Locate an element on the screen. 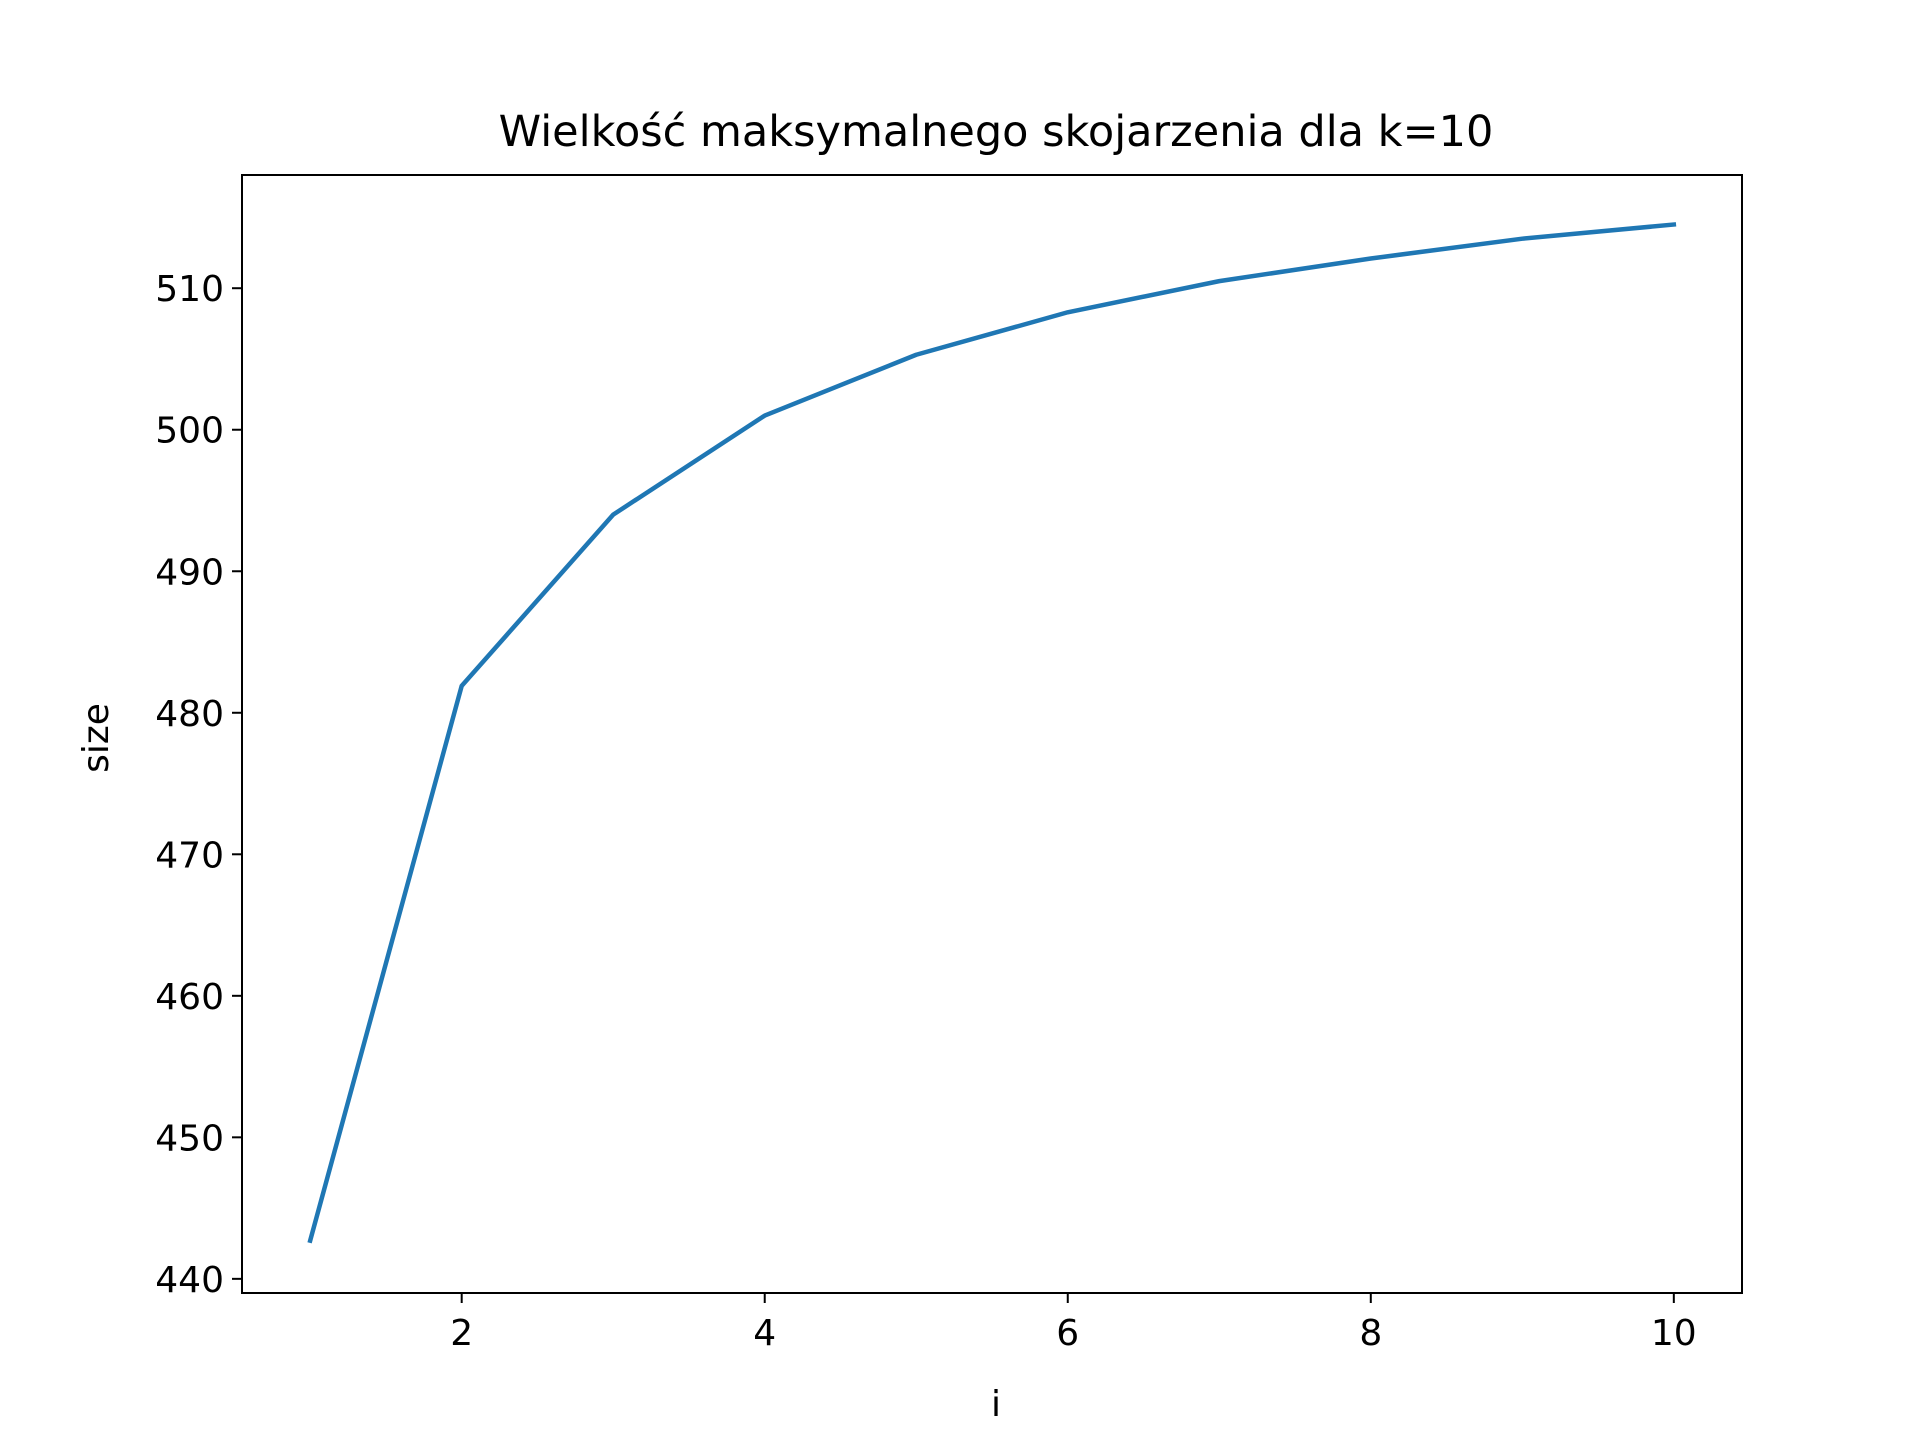  x-tick-label-2: 2 is located at coordinates (461, 1333).